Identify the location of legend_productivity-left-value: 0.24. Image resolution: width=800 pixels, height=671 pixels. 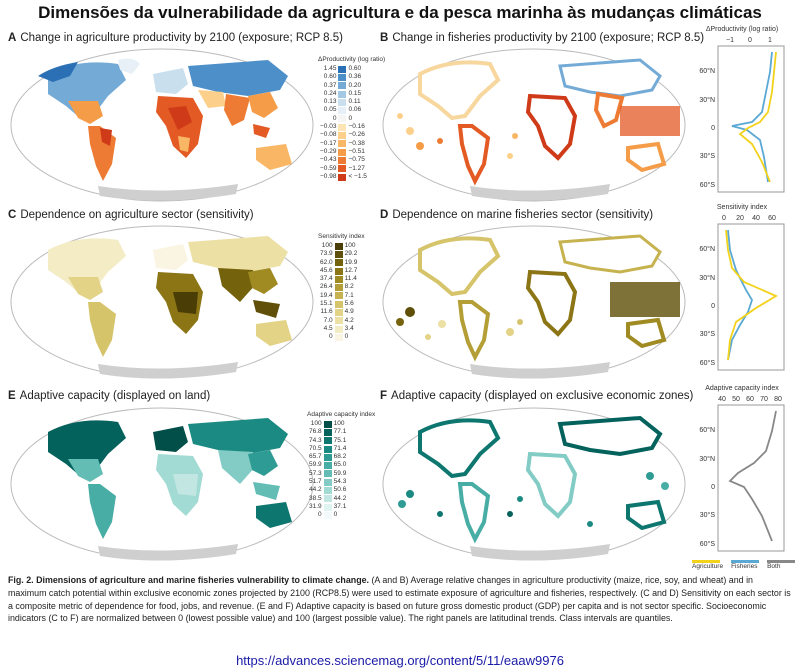
(330, 93).